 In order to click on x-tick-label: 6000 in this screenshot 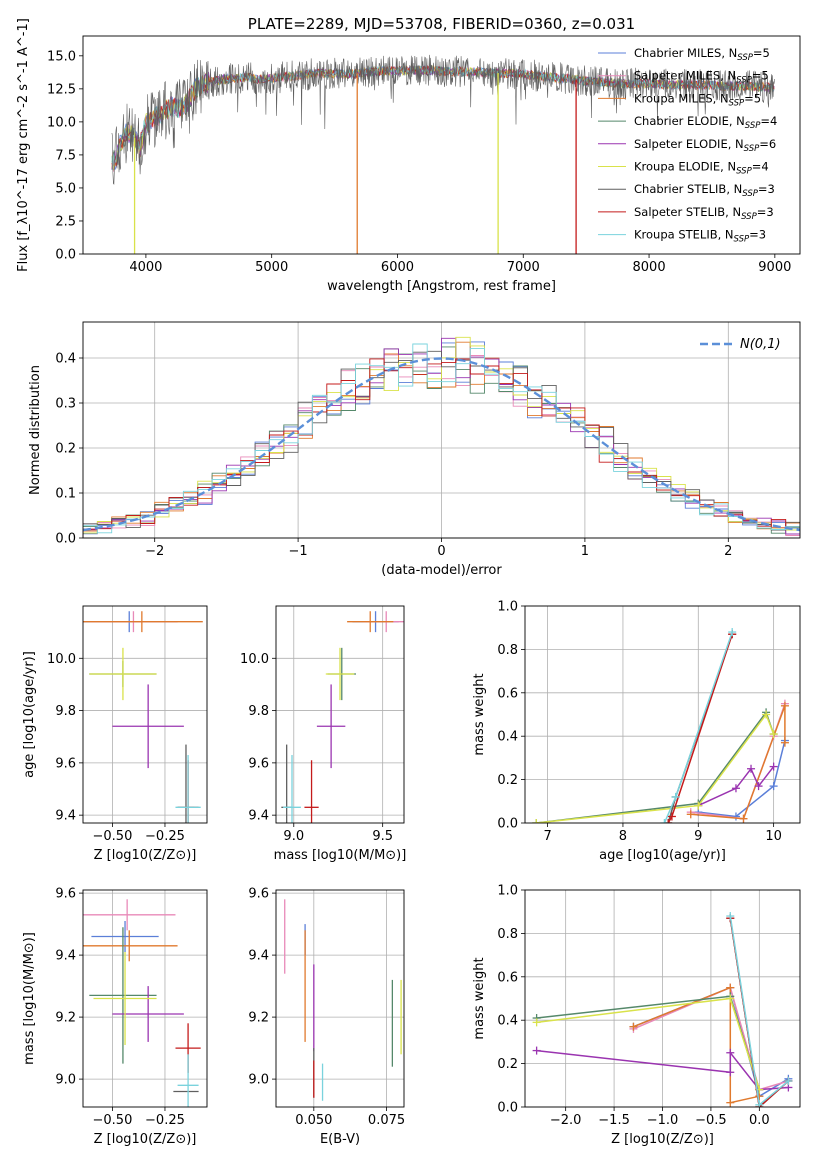, I will do `click(397, 267)`.